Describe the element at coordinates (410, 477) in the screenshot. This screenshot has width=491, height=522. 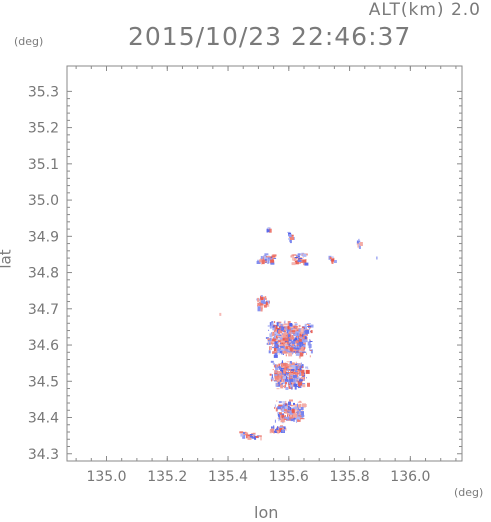
I see `x-tick-label: 136.0` at that location.